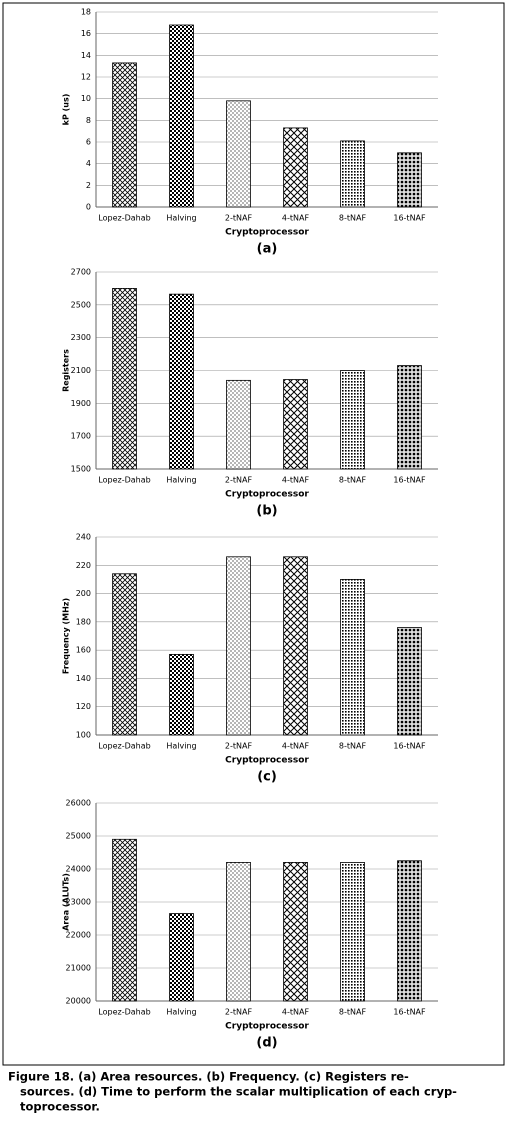 The height and width of the screenshot is (1125, 508). Describe the element at coordinates (78, 1001) in the screenshot. I see `y-tick-label: 20000` at that location.